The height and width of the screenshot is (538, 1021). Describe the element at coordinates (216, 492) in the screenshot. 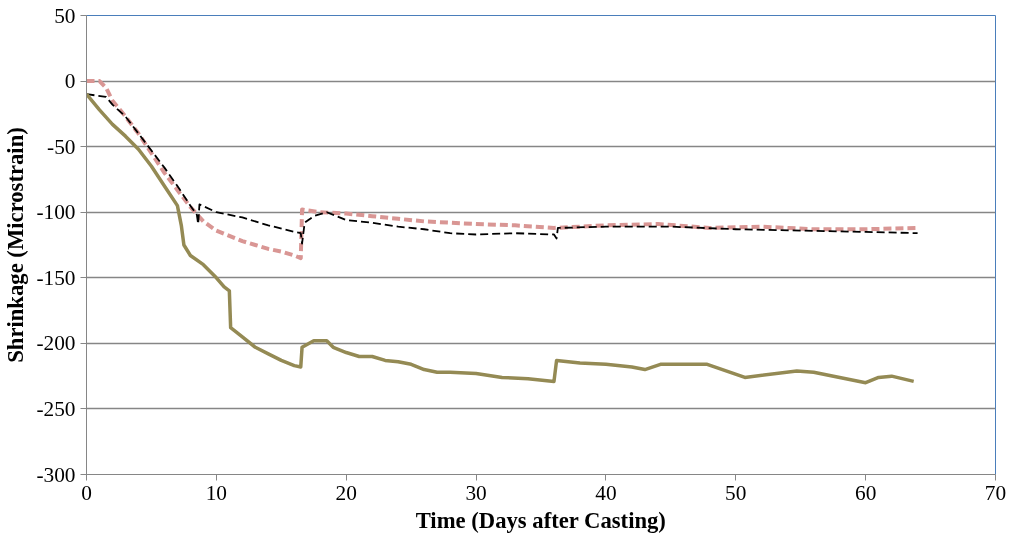

I see `x-tick-label: 10` at that location.